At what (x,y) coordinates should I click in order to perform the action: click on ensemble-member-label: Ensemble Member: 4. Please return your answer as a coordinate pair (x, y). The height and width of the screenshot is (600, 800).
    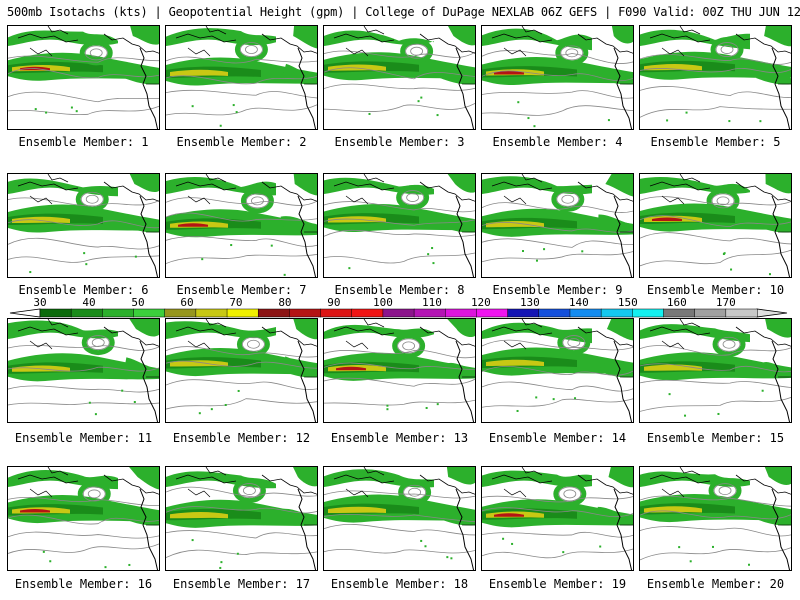
    Looking at the image, I should click on (557, 142).